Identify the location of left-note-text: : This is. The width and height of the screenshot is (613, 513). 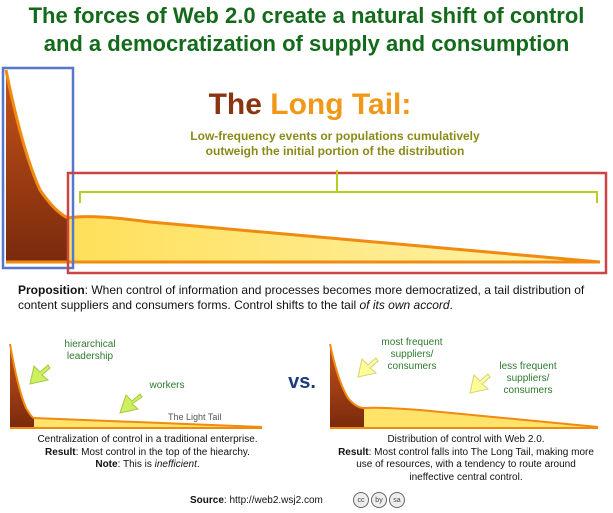
(136, 464).